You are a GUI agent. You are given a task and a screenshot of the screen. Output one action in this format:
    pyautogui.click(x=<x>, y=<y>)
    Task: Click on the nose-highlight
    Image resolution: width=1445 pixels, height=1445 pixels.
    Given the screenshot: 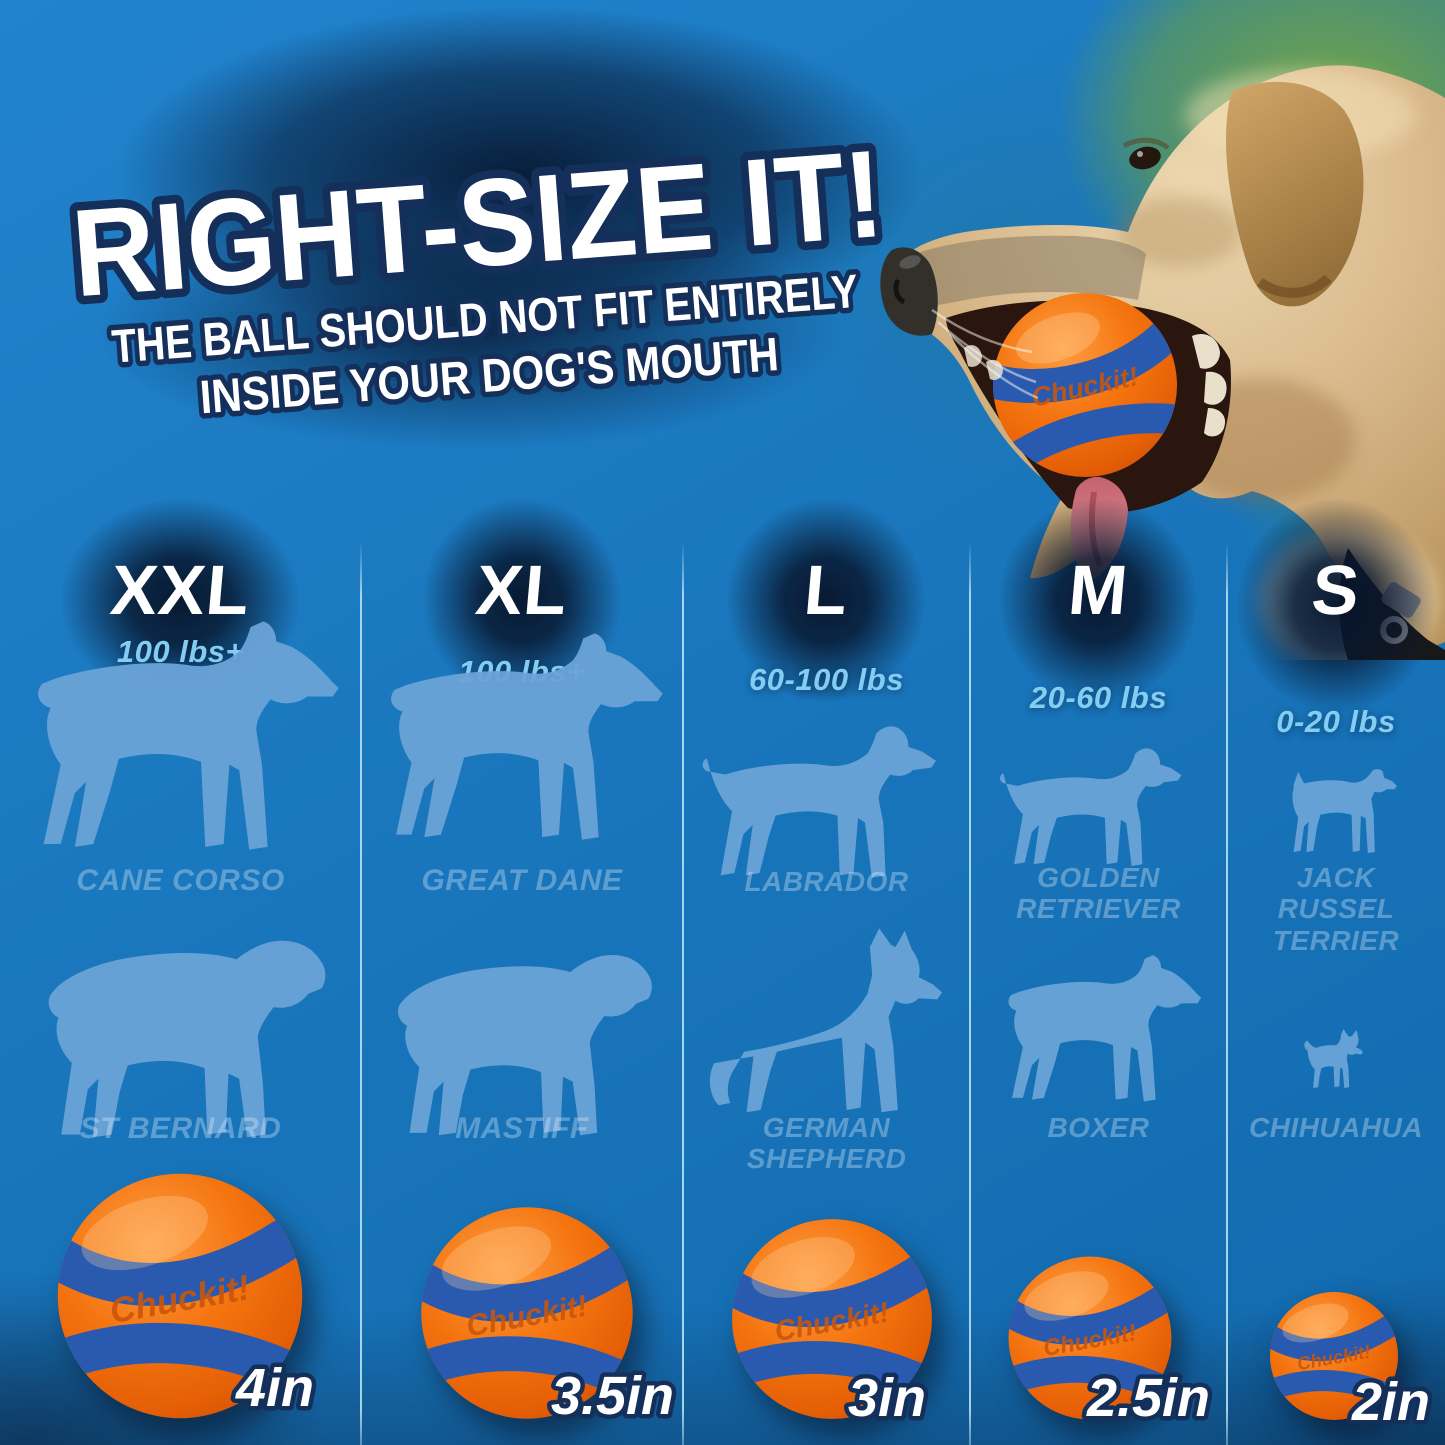 What is the action you would take?
    pyautogui.click(x=910, y=262)
    